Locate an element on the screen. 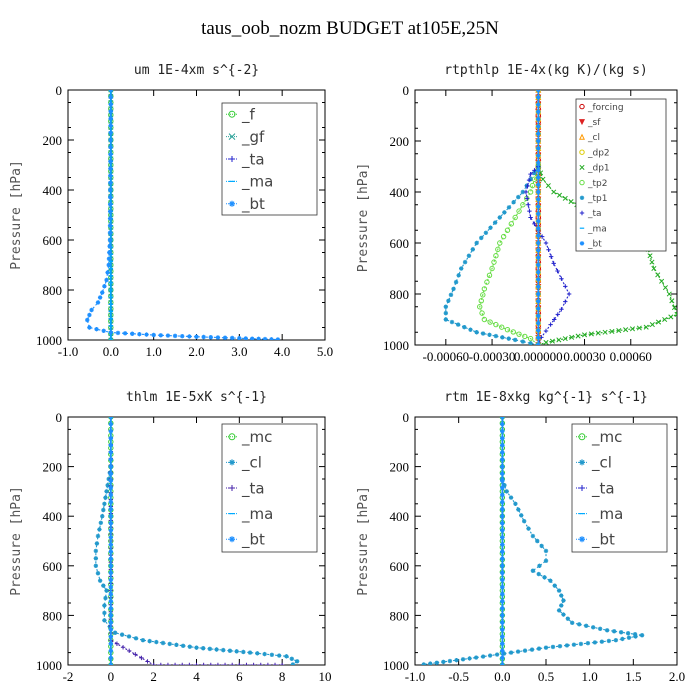  x-tick-label: 6 is located at coordinates (239, 676).